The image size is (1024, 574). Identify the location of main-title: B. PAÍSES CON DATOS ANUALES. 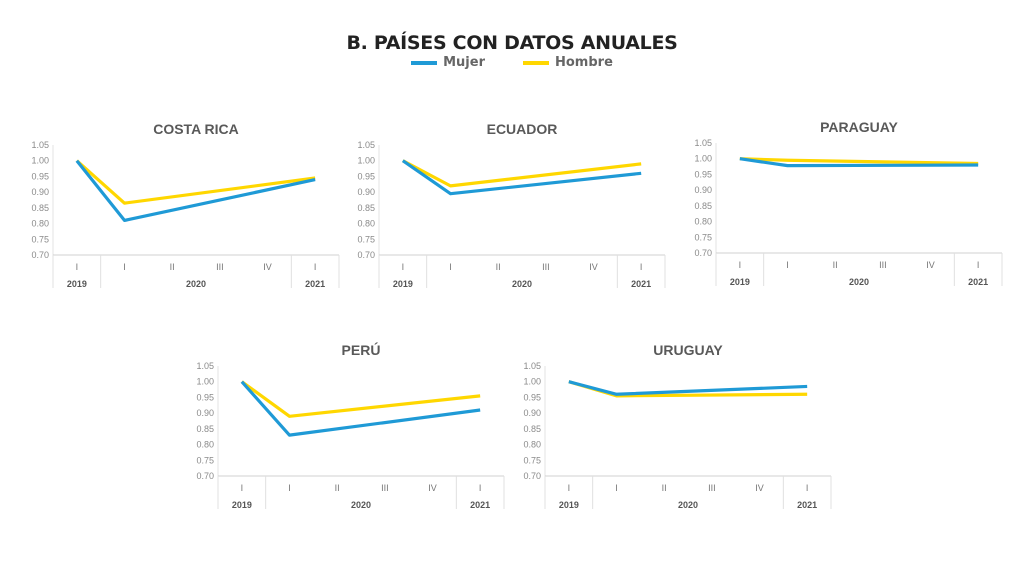
(512, 43).